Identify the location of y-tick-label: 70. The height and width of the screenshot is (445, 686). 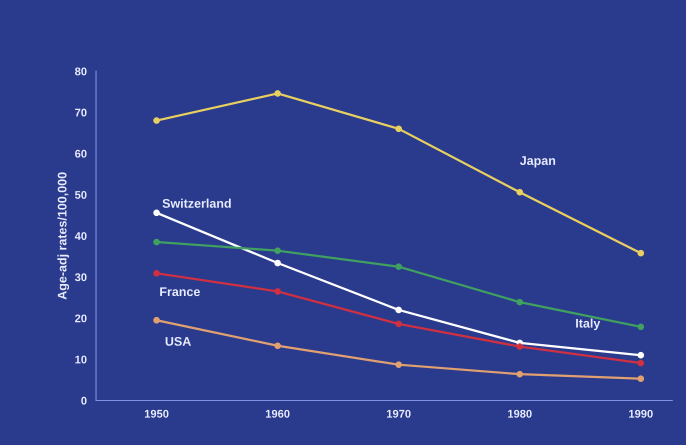
(81, 112).